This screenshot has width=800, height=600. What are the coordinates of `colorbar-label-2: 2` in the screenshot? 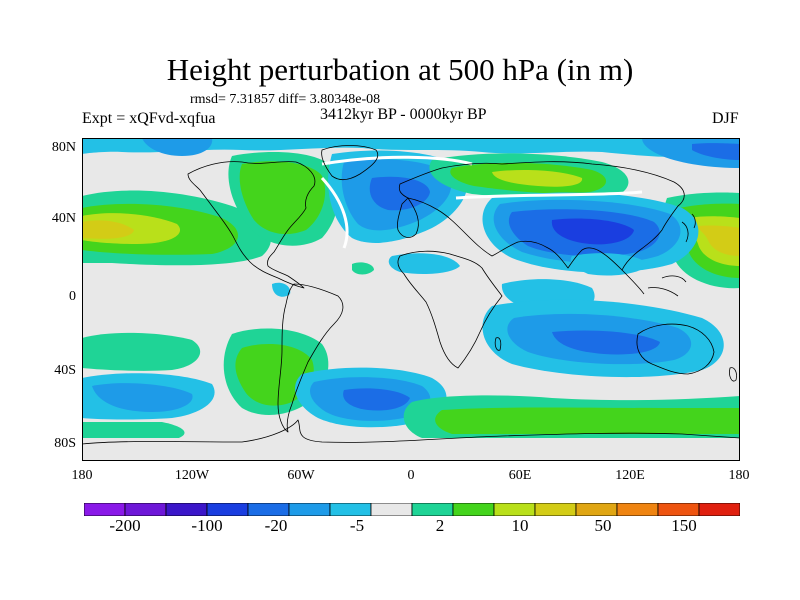 It's located at (440, 525).